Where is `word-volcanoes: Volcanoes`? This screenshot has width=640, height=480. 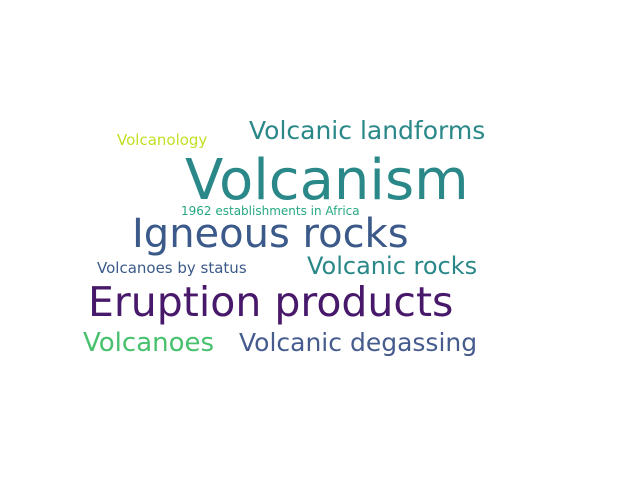 word-volcanoes: Volcanoes is located at coordinates (149, 343).